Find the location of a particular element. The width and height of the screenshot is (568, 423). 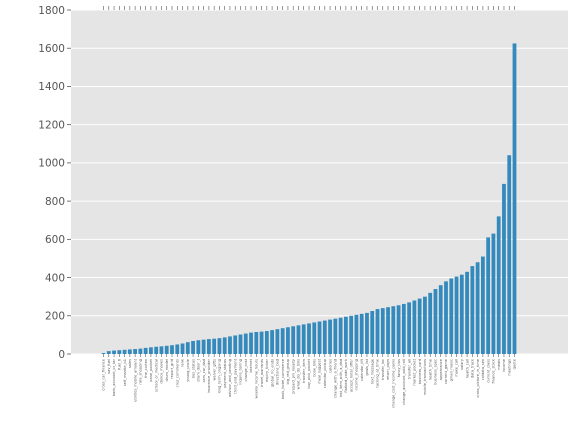

x-tick-label-65: current_game is located at coordinates (446, 371).